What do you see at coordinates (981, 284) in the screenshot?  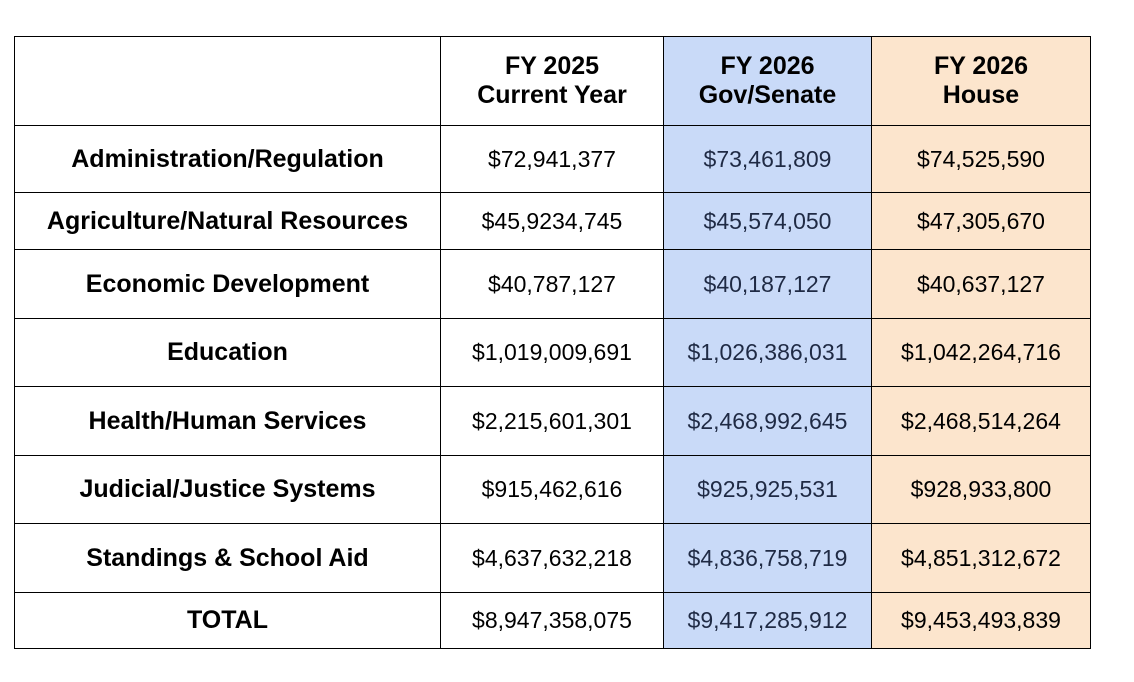 I see `cell-fy2026-house: $40,637,127` at bounding box center [981, 284].